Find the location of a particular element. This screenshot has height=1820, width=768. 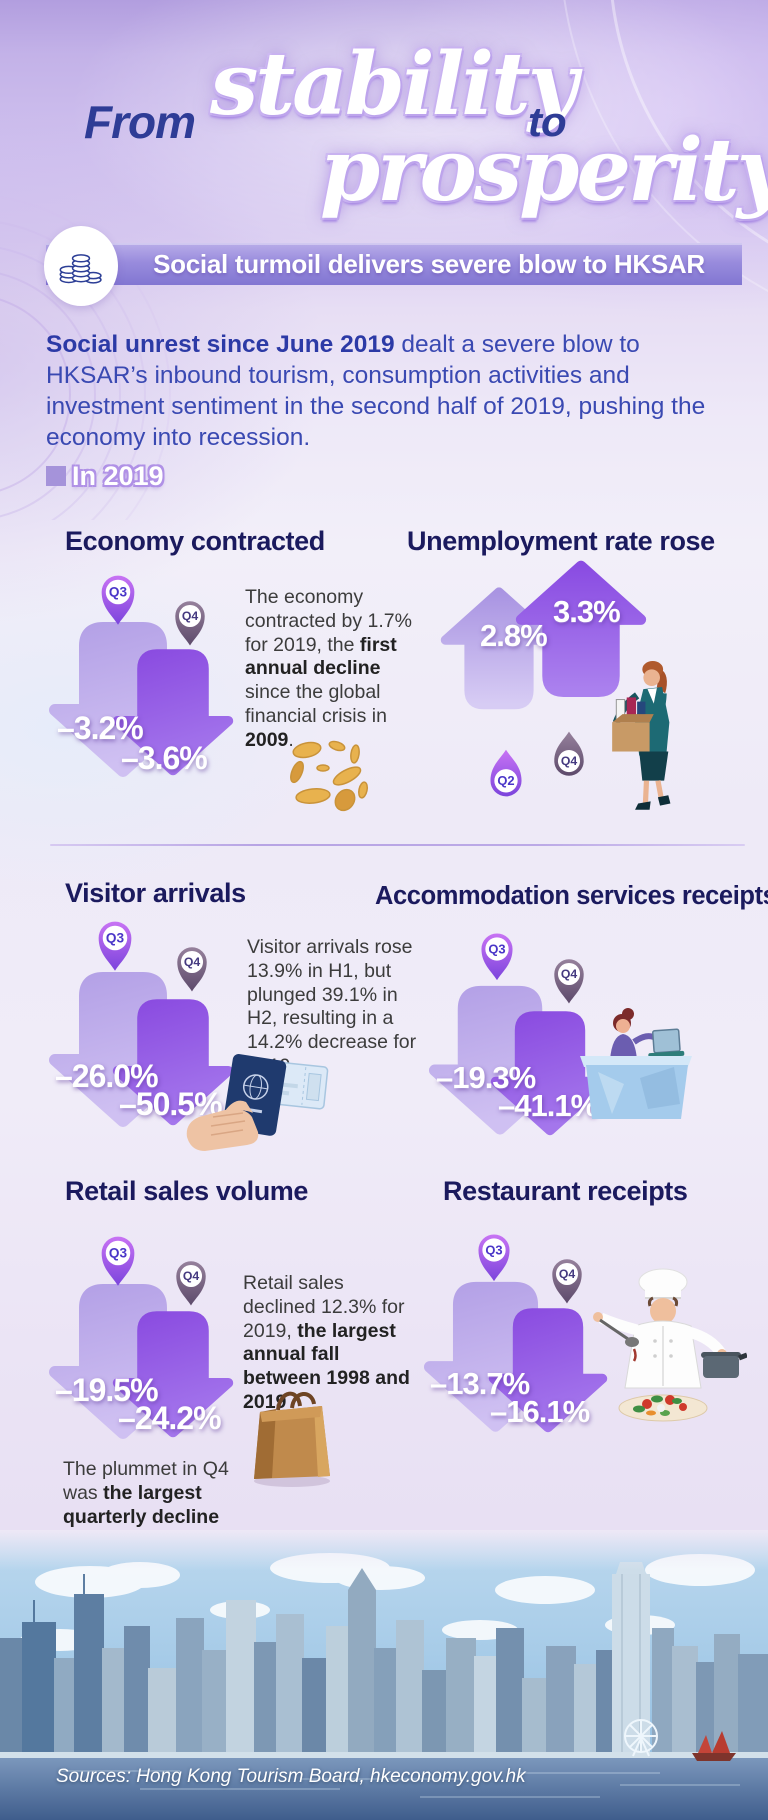

restaurant-title: Restaurant receipts is located at coordinates (565, 1191).